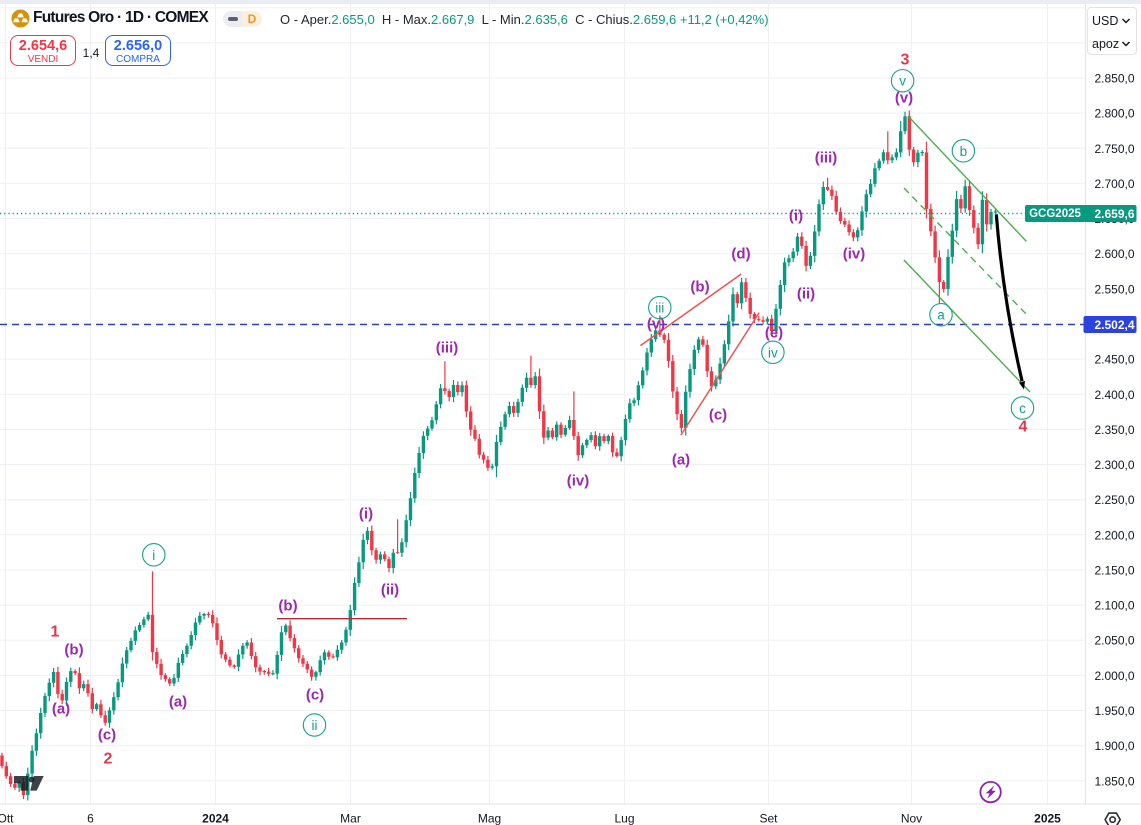 This screenshot has height=825, width=1141. I want to click on svg-text: 2.659,6, so click(1115, 214).